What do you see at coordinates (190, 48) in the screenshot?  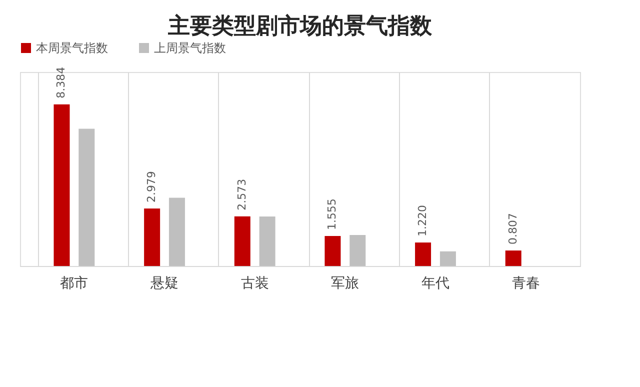 I see `legend-label: 上周景气指数` at bounding box center [190, 48].